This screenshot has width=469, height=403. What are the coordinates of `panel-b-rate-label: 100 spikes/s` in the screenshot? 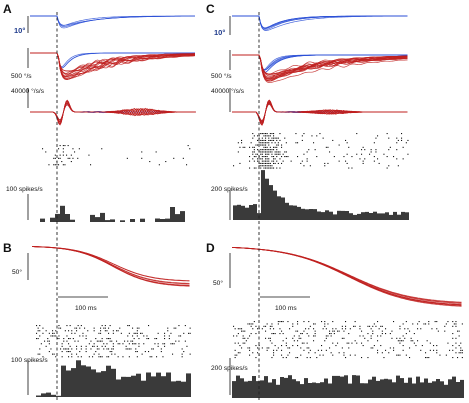 It's located at (29, 360).